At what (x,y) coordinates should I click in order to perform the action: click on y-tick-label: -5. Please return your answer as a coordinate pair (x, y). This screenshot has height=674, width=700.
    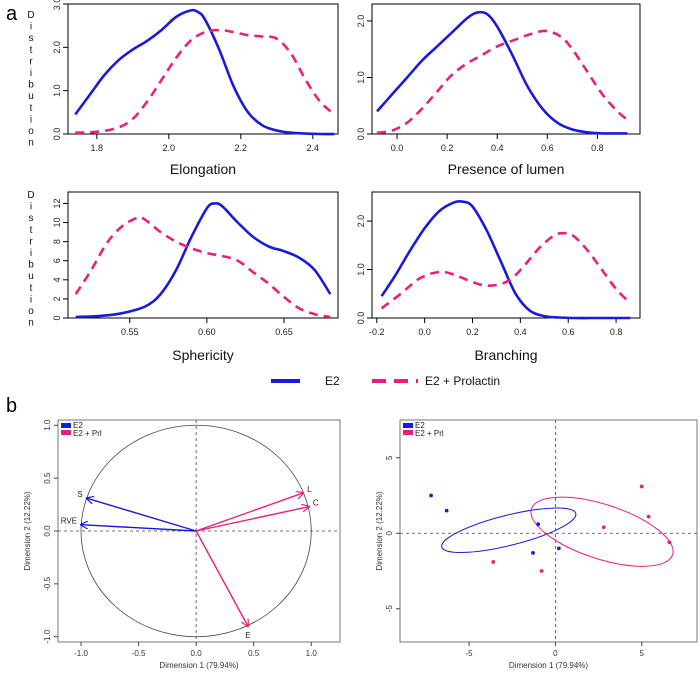
    Looking at the image, I should click on (389, 609).